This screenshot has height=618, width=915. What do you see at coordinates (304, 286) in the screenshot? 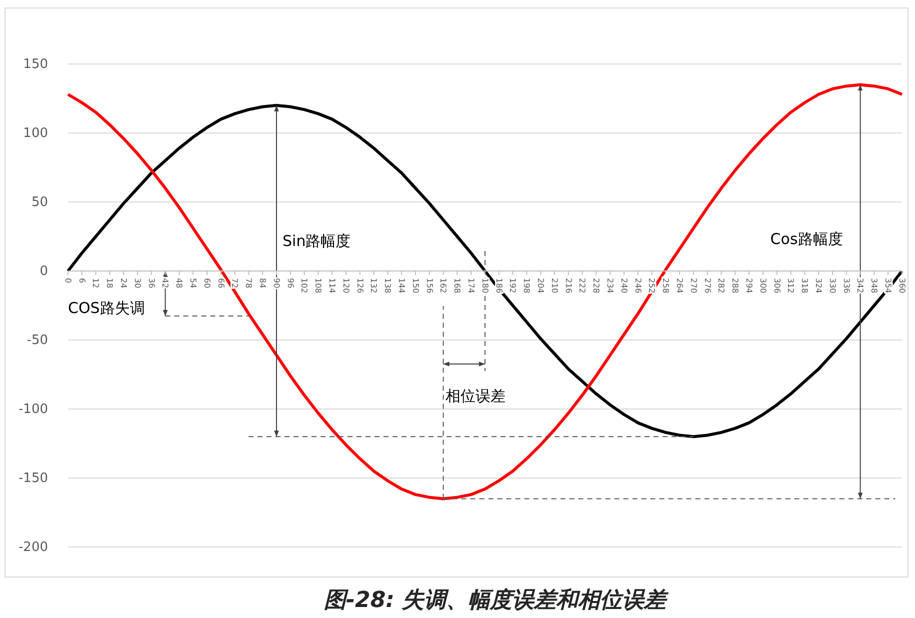
I see `x-tick-label: 102` at bounding box center [304, 286].